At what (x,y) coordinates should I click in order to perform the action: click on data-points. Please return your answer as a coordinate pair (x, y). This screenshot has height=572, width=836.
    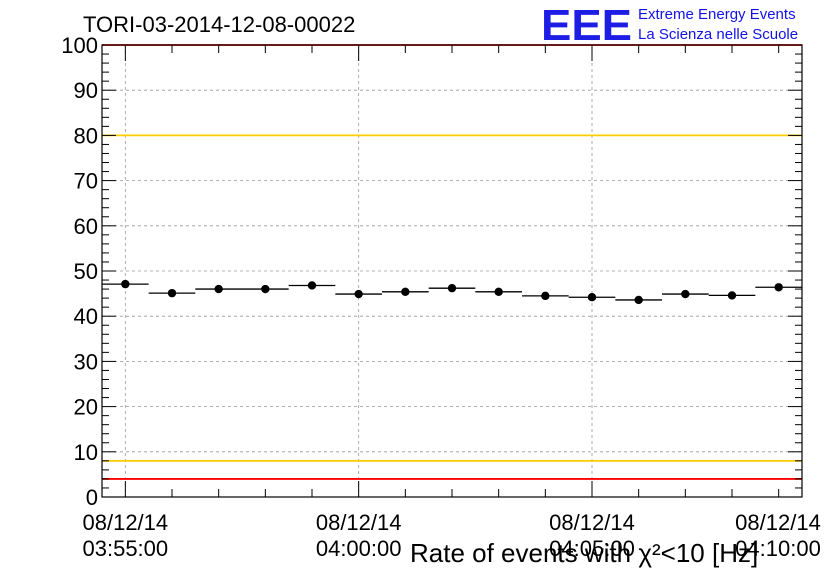
    Looking at the image, I should click on (452, 292).